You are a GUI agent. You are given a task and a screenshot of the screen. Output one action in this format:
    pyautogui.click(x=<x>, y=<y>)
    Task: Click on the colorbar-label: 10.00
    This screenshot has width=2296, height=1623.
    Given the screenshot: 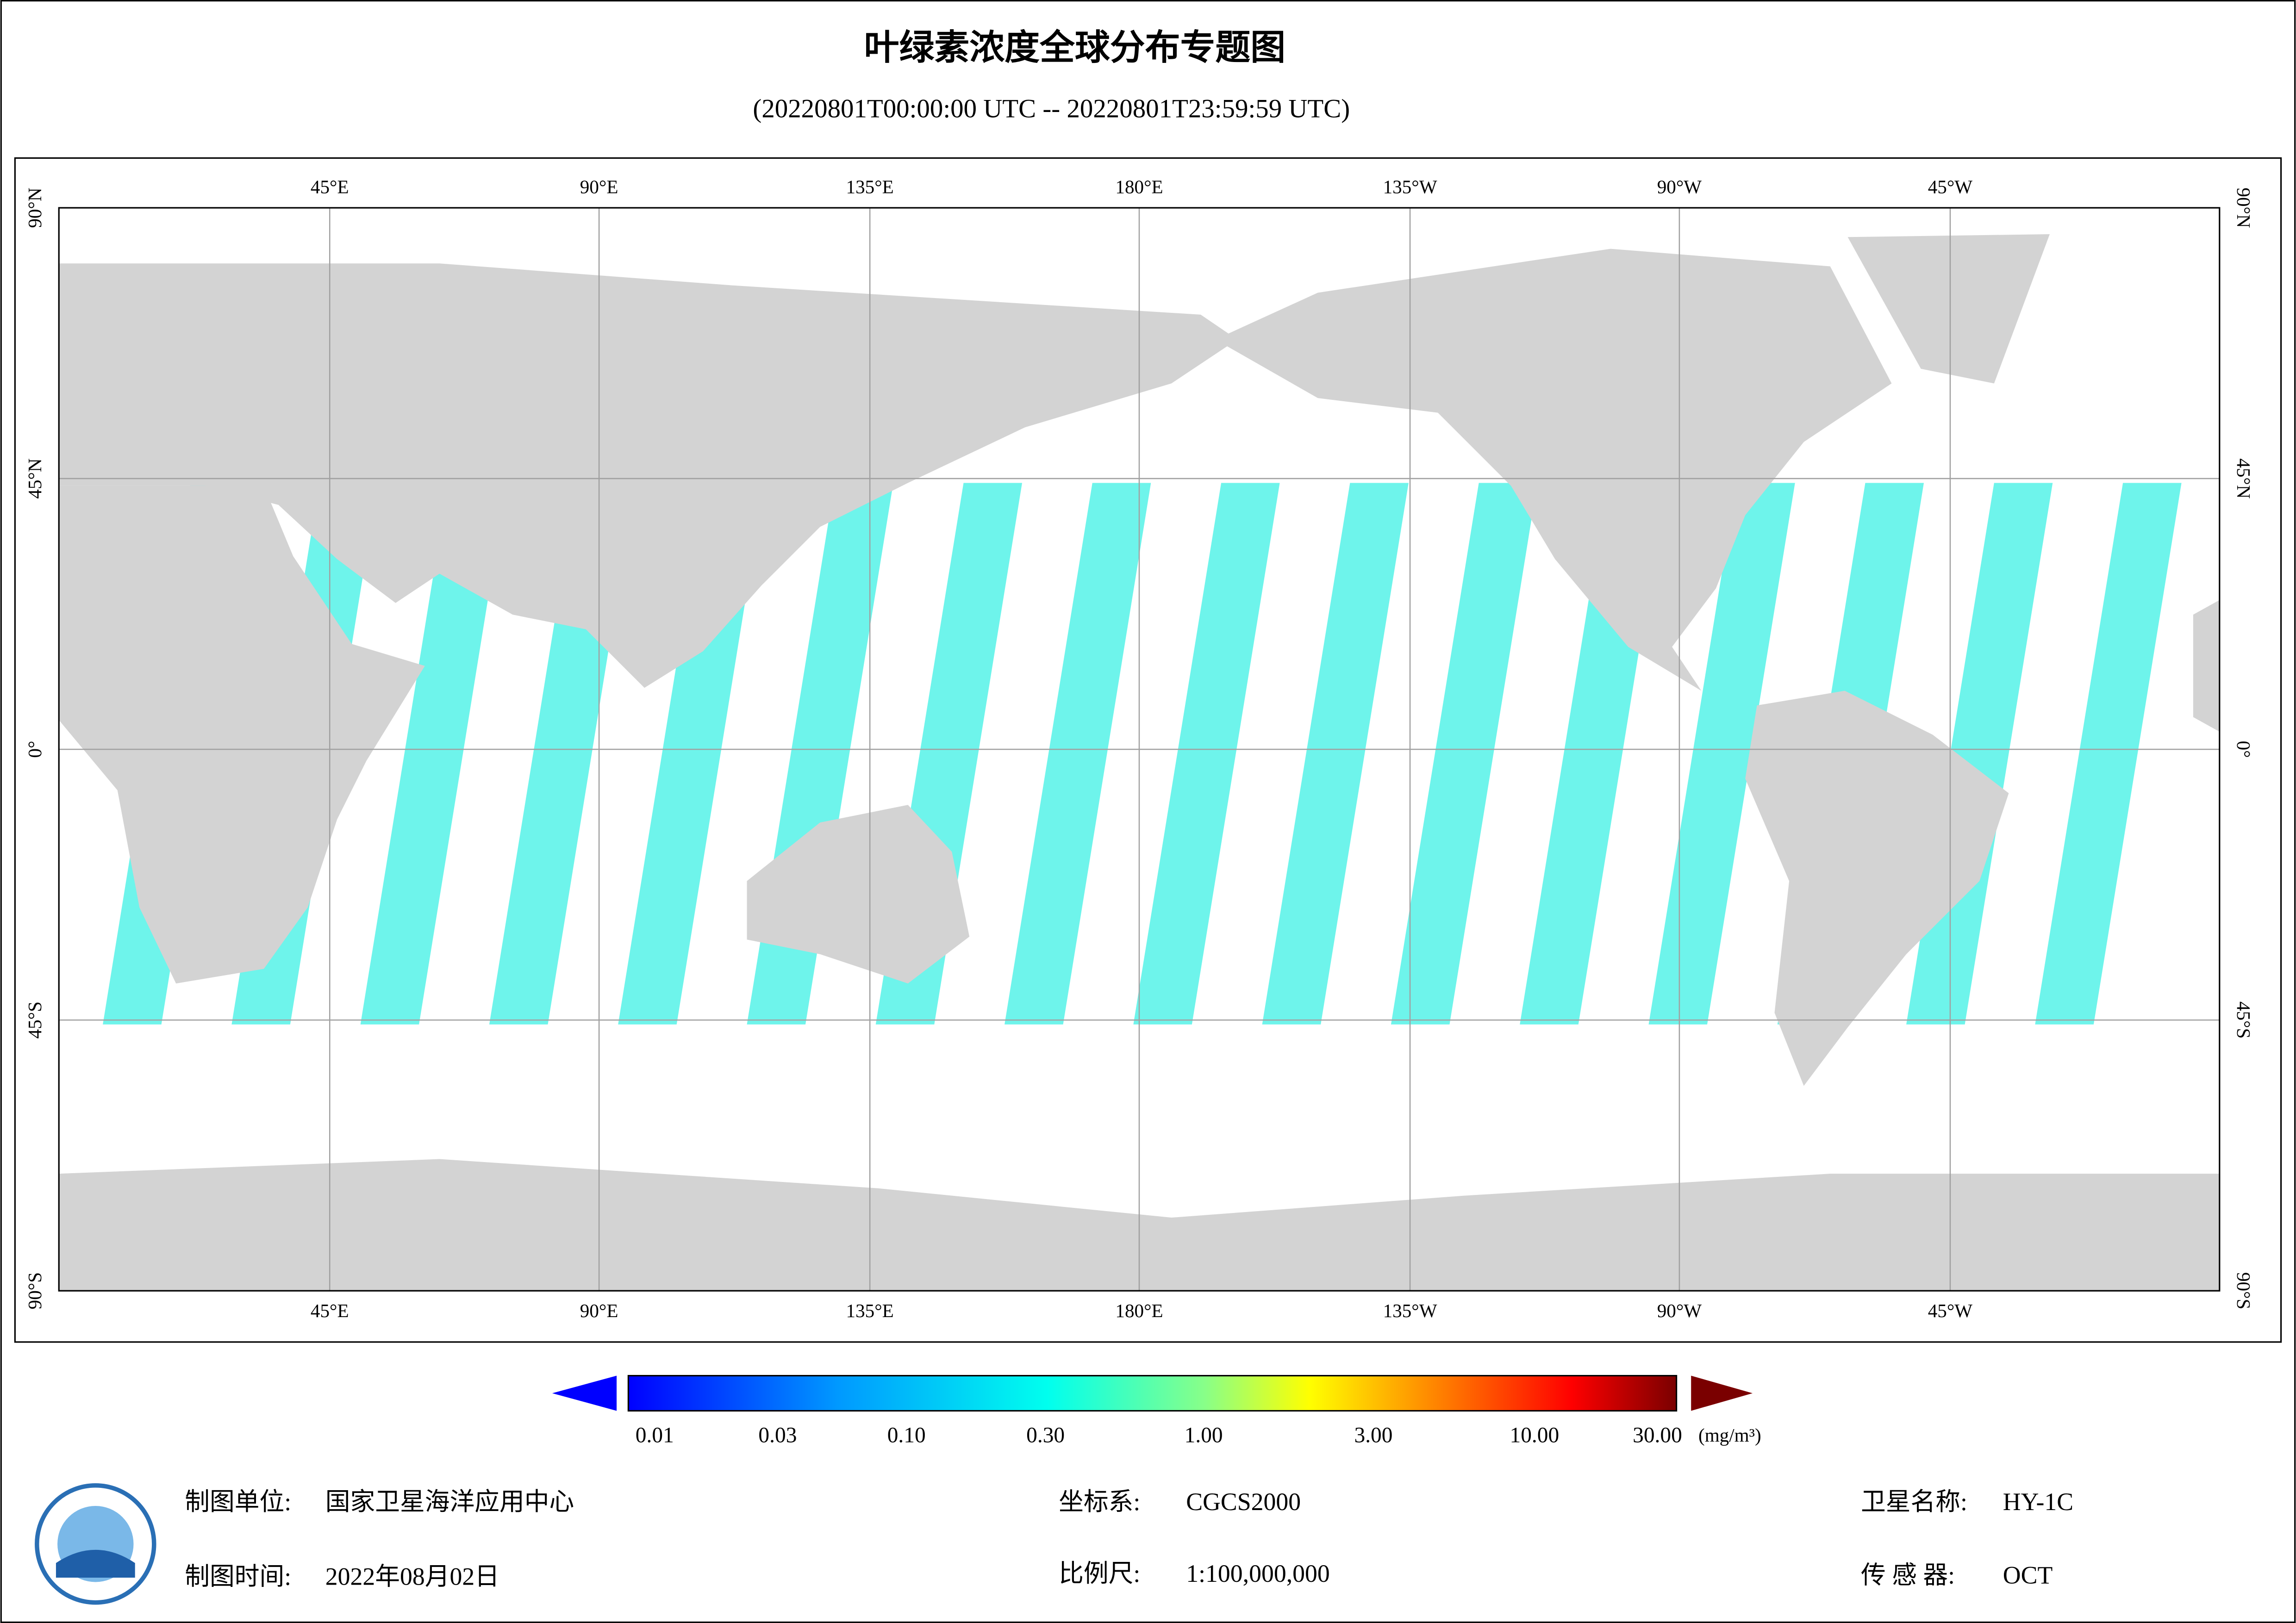 What is the action you would take?
    pyautogui.click(x=1534, y=1435)
    